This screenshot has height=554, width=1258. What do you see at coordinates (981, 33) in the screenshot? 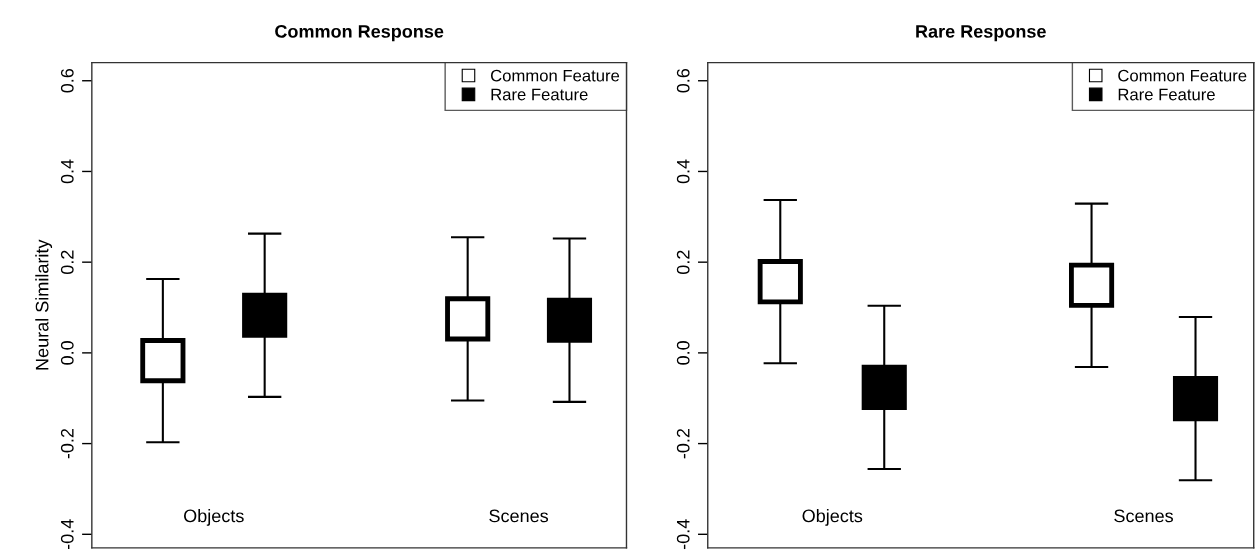
I see `chart-title: Rare Response` at bounding box center [981, 33].